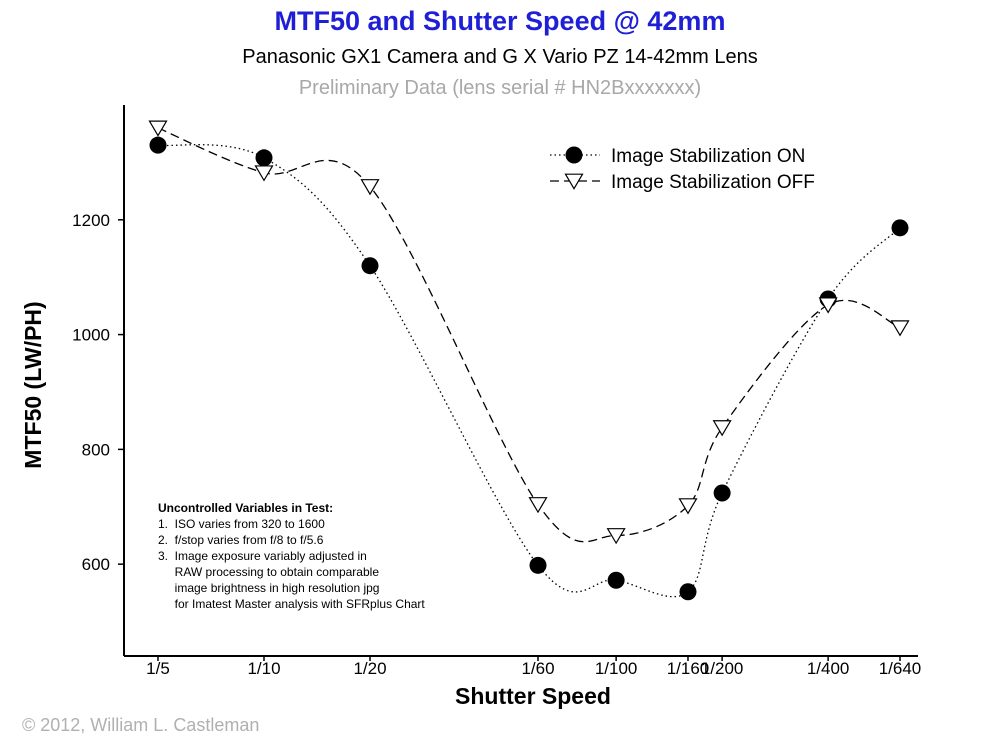  What do you see at coordinates (96, 564) in the screenshot?
I see `y-tick-label: 600` at bounding box center [96, 564].